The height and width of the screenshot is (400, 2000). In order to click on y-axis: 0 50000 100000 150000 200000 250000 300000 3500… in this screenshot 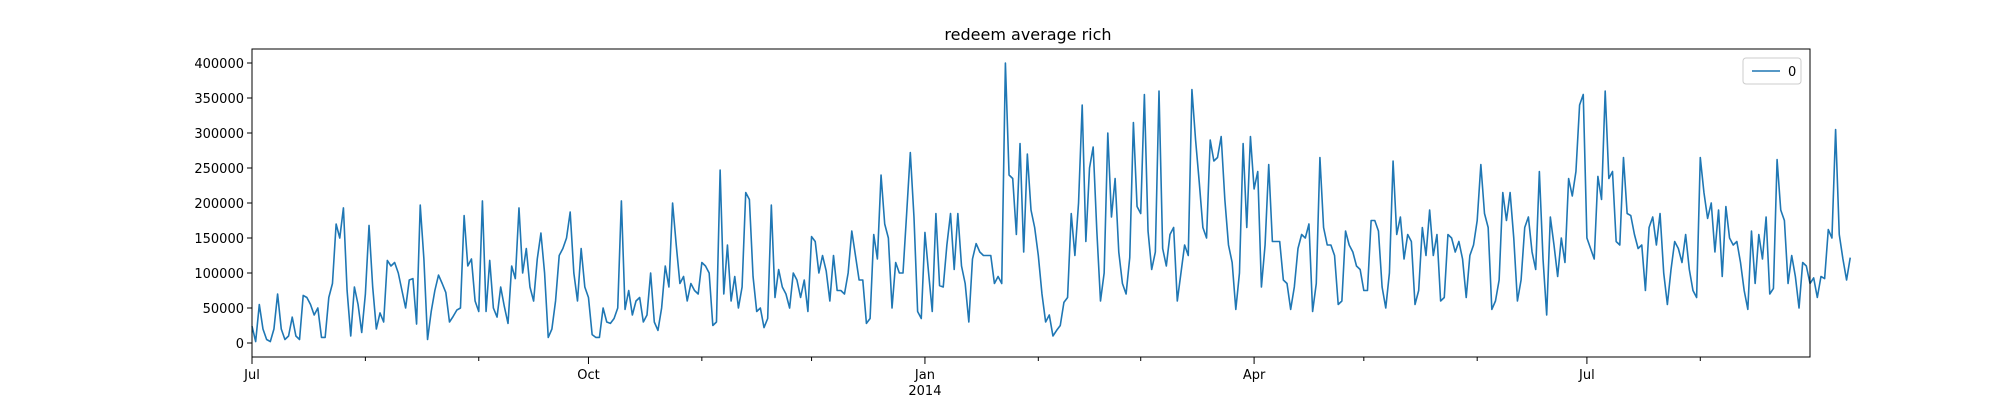, I will do `click(223, 204)`.